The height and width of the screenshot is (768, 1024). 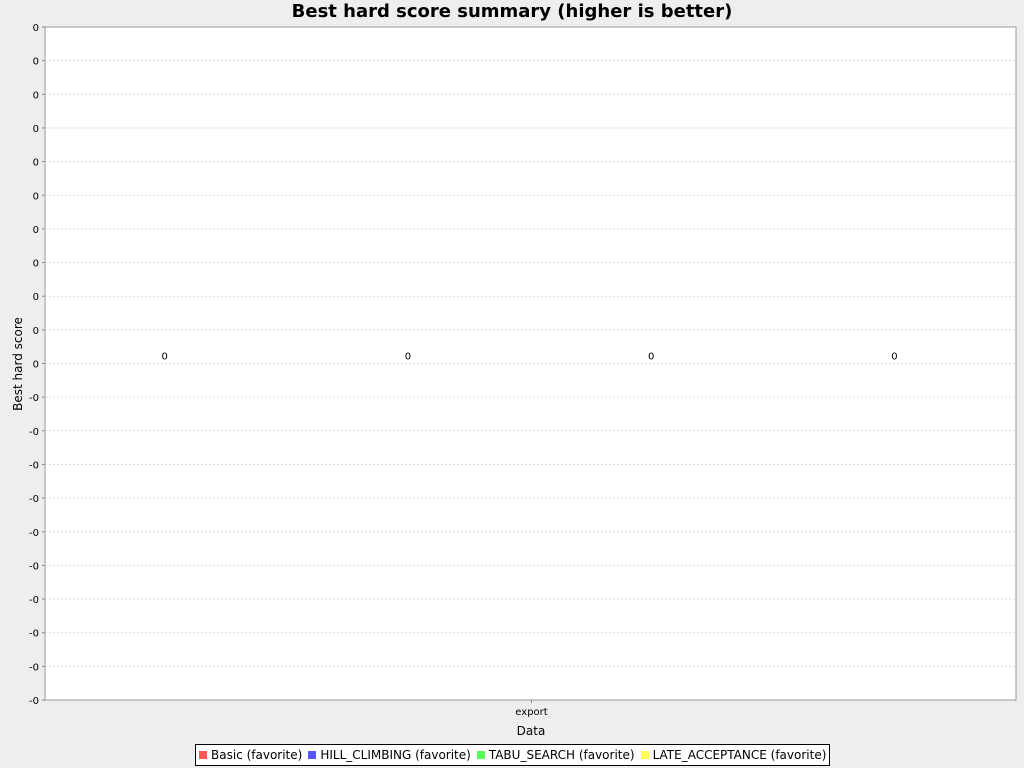 I want to click on x-tick-label: export, so click(x=531, y=712).